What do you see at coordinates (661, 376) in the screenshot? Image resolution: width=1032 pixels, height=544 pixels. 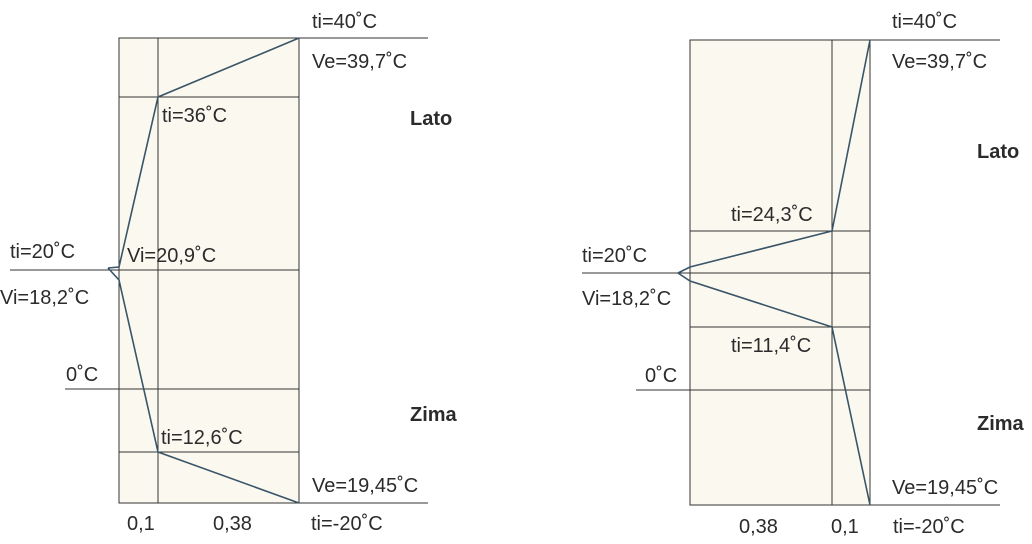 I see `right-zero-label: 0˚C` at bounding box center [661, 376].